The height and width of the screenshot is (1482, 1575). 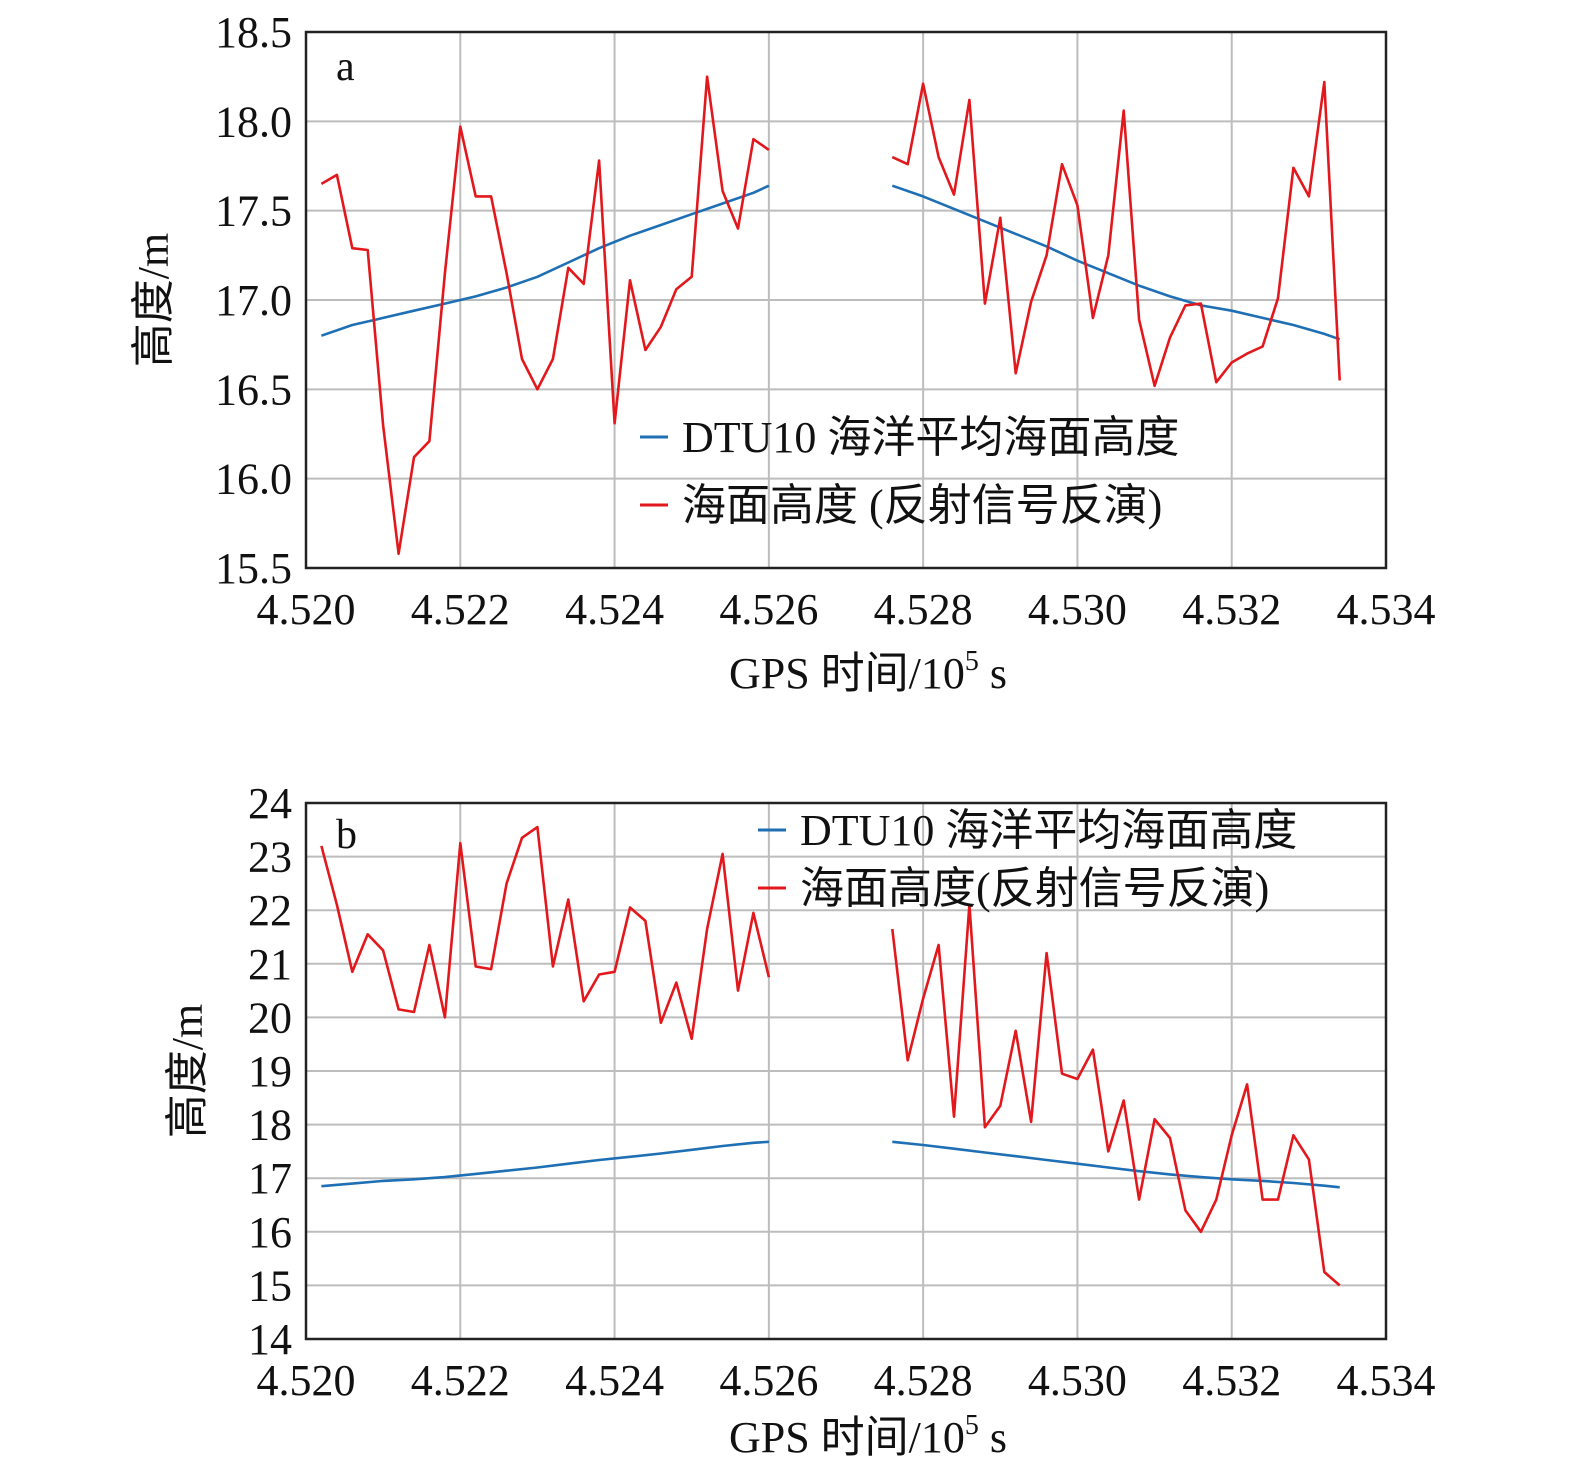 I want to click on panel-a-x-tick-label: 4.524, so click(x=614, y=609).